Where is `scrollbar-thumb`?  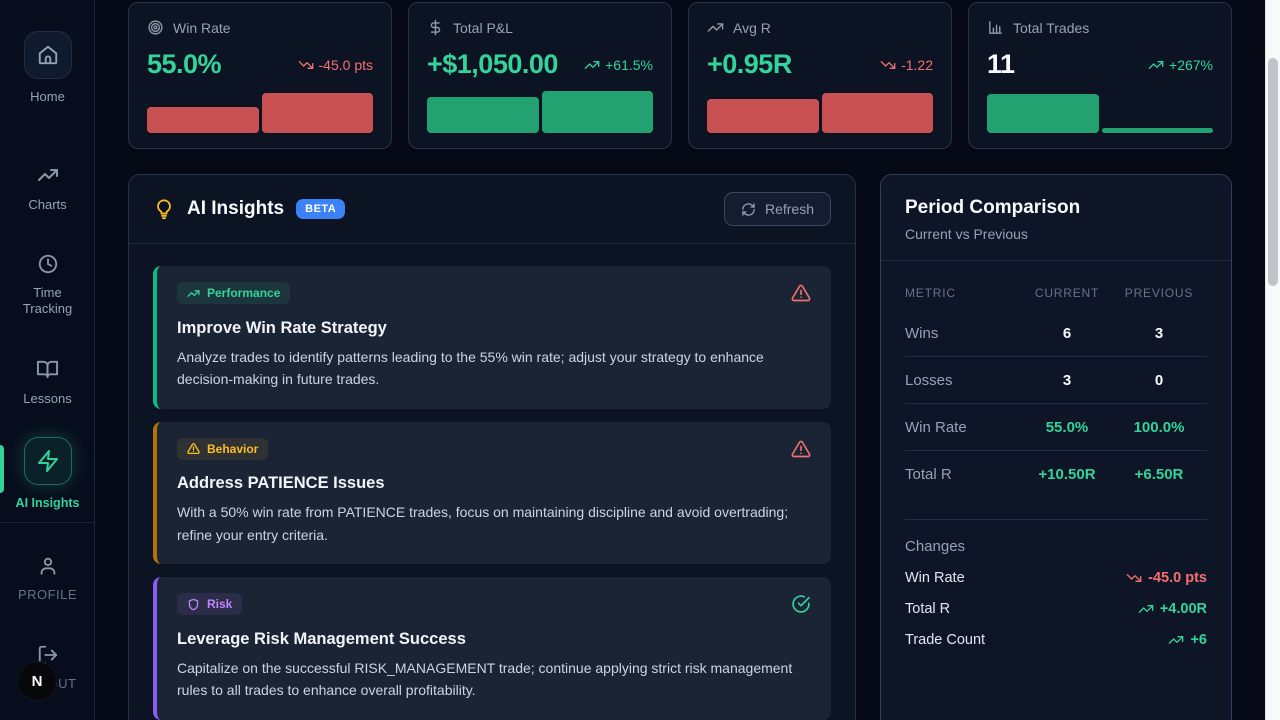
scrollbar-thumb is located at coordinates (1273, 172).